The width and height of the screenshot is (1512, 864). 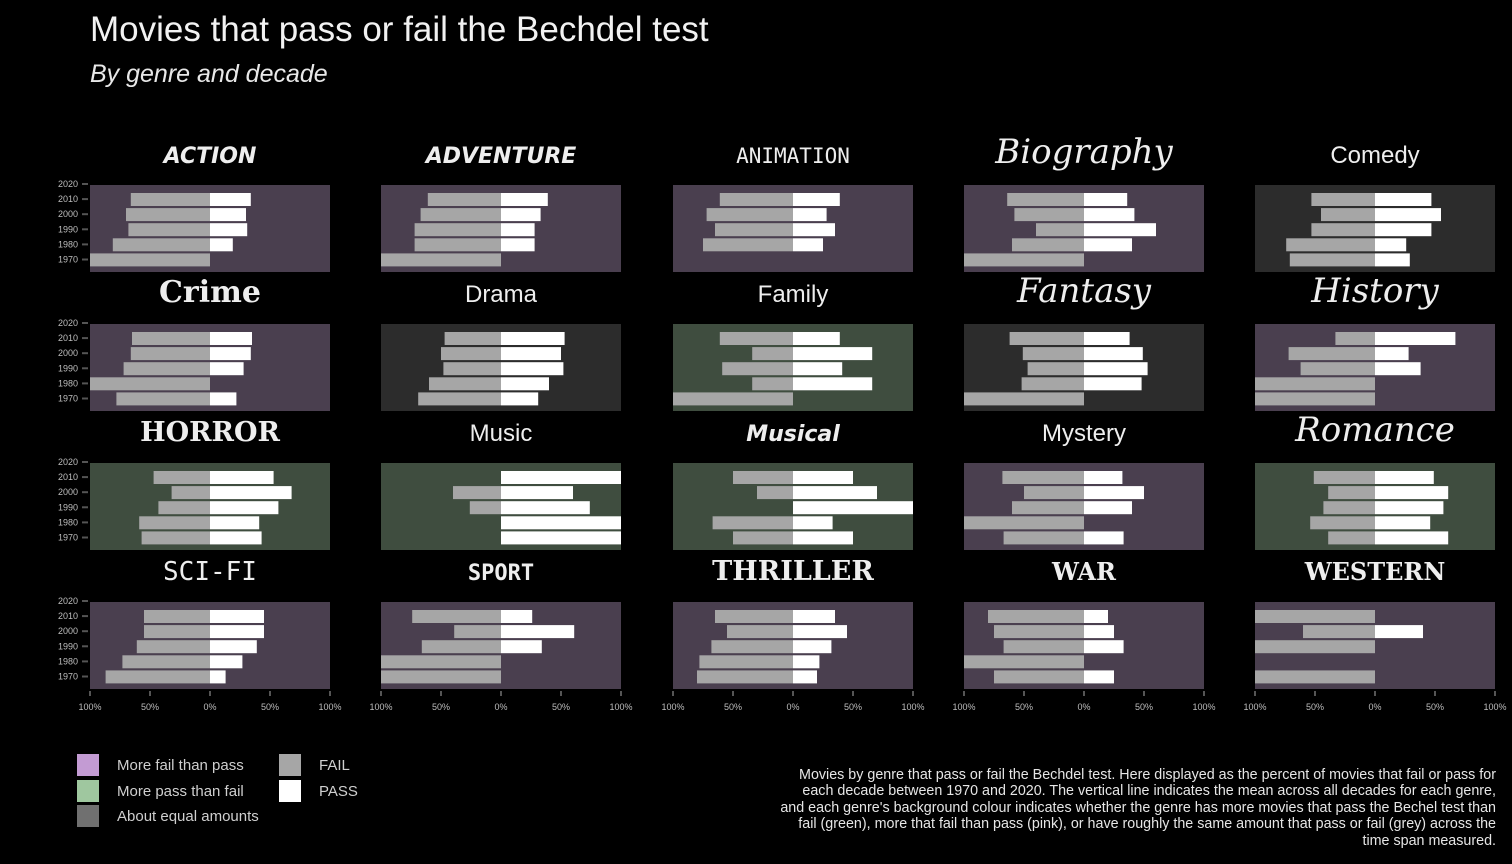 I want to click on pass-bar-biography-2000, so click(x=1109, y=215).